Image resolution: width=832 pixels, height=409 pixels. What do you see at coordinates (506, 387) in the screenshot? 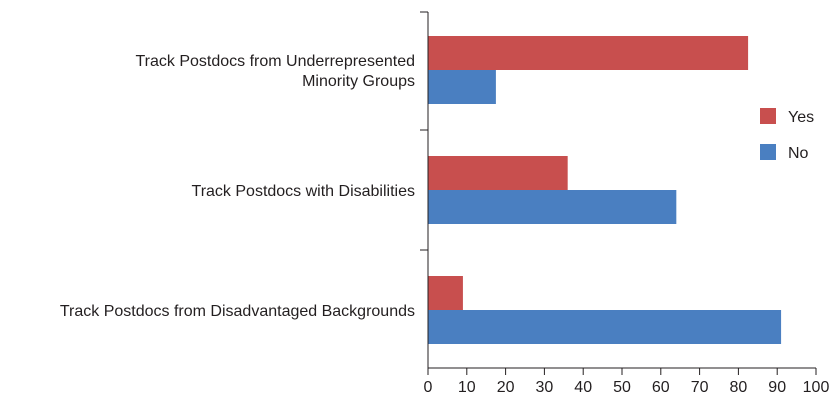
I see `x-tick-label-20: 20` at bounding box center [506, 387].